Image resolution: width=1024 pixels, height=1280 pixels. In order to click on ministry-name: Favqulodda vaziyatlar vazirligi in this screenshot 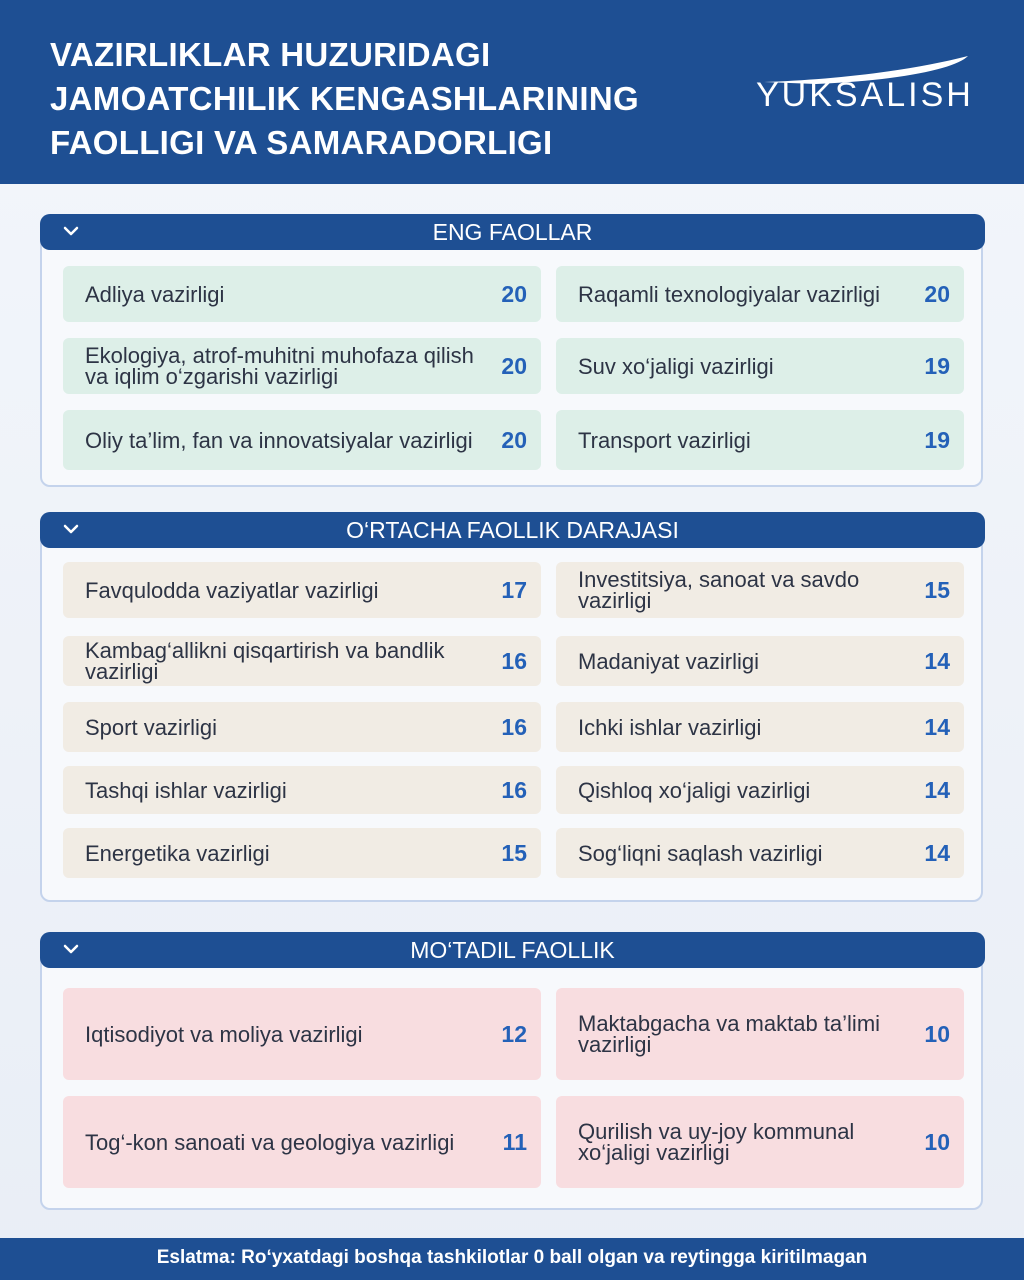, I will do `click(232, 590)`.